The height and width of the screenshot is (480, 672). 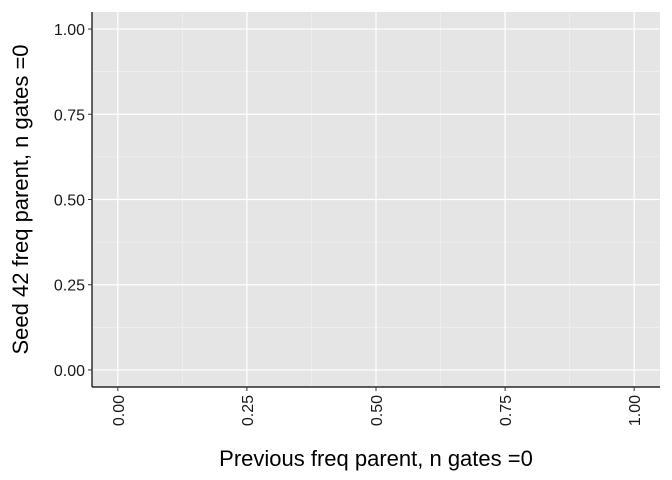 I want to click on y-axis-title: Seed 42 freq parent, n gates =0, so click(x=20, y=199).